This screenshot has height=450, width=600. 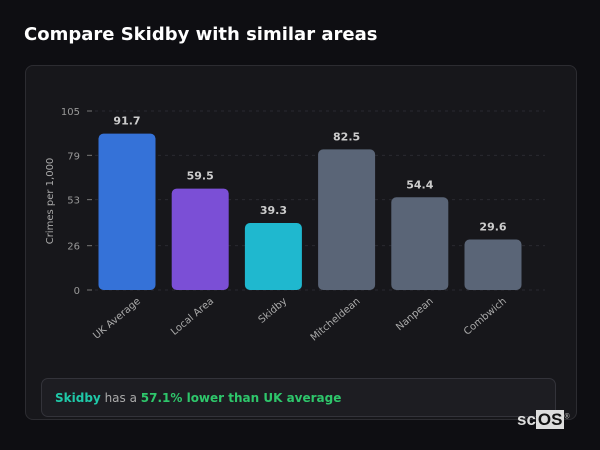 I want to click on y-tick-label: 53, so click(x=73, y=201).